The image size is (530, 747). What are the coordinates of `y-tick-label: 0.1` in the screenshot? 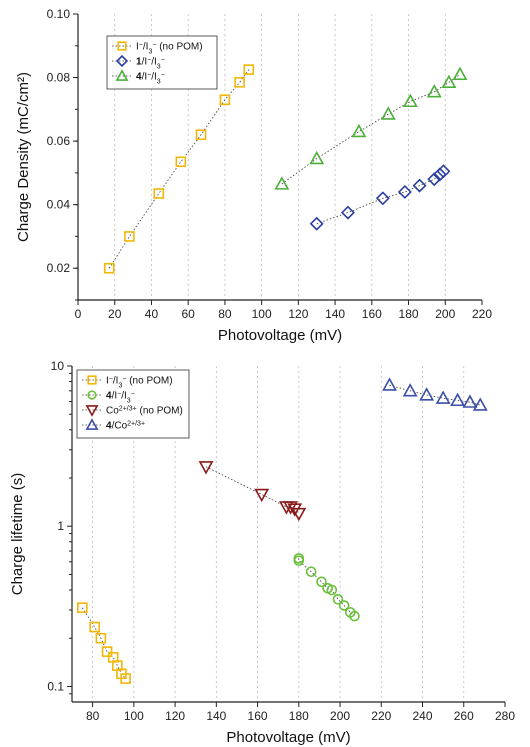 It's located at (55, 686).